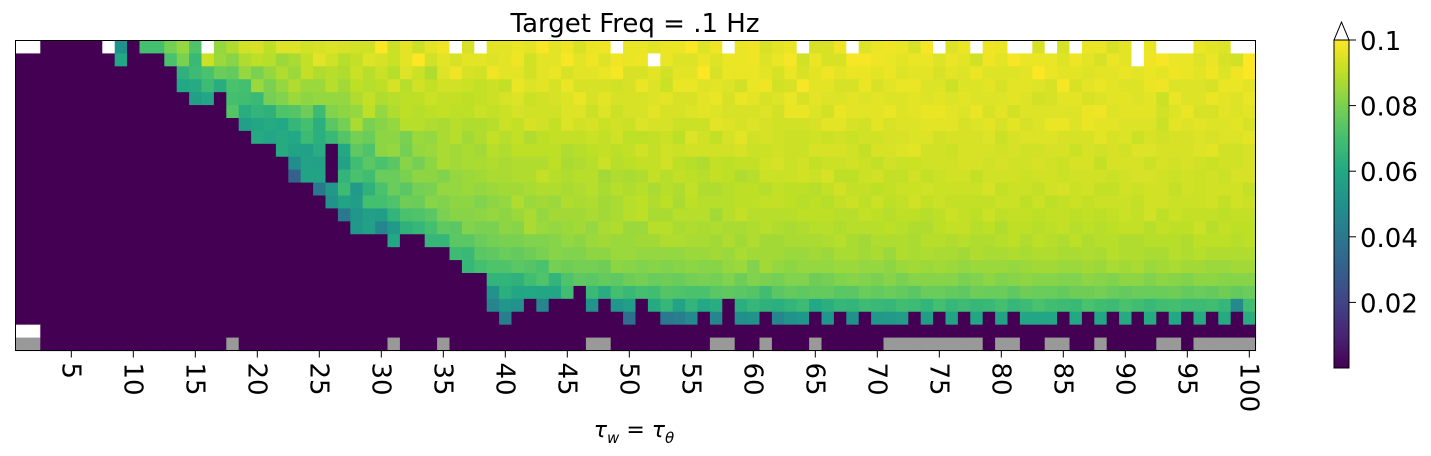 The width and height of the screenshot is (1431, 456). What do you see at coordinates (628, 379) in the screenshot?
I see `x-tick-label: 50` at bounding box center [628, 379].